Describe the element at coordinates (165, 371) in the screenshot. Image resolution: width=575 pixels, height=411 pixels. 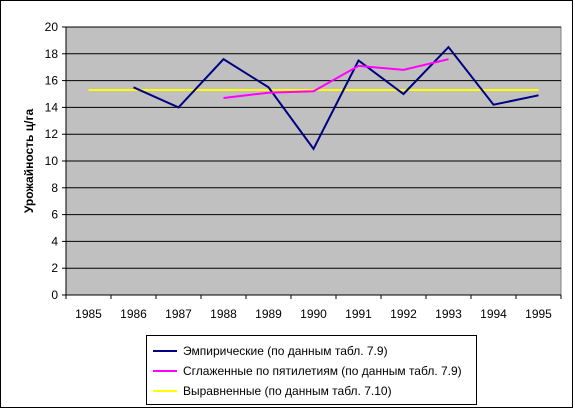
I see `legend-swatch-smoothed` at that location.